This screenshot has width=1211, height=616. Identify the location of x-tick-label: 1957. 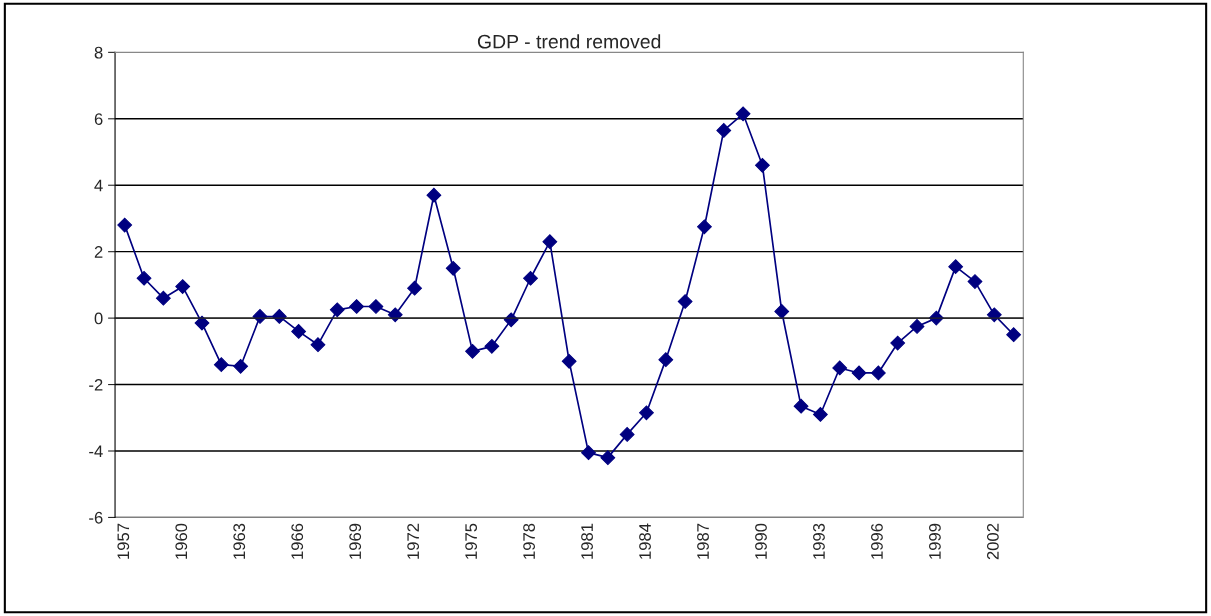
(123, 541).